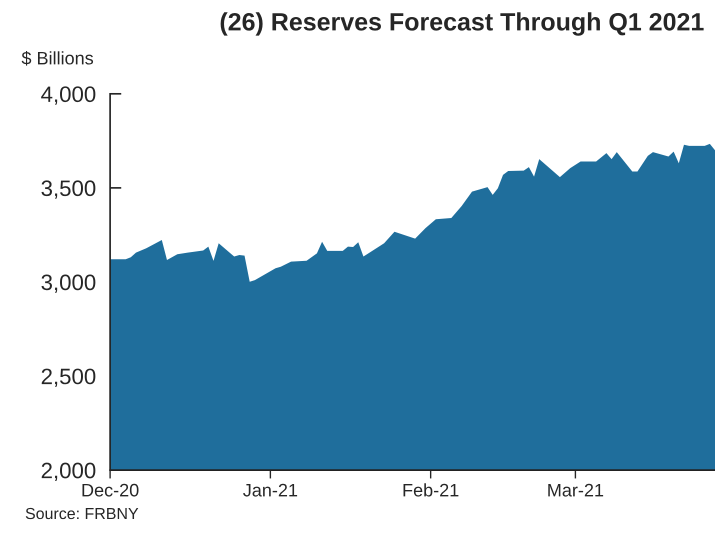 This screenshot has width=715, height=533. Describe the element at coordinates (431, 490) in the screenshot. I see `x-tick-label: Feb-21` at that location.